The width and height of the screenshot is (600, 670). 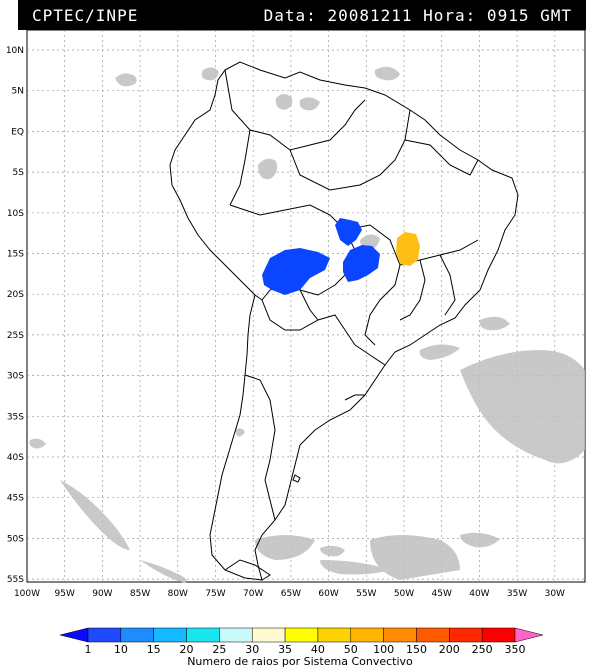 I want to click on convective-cell-blue-north, so click(x=348, y=232).